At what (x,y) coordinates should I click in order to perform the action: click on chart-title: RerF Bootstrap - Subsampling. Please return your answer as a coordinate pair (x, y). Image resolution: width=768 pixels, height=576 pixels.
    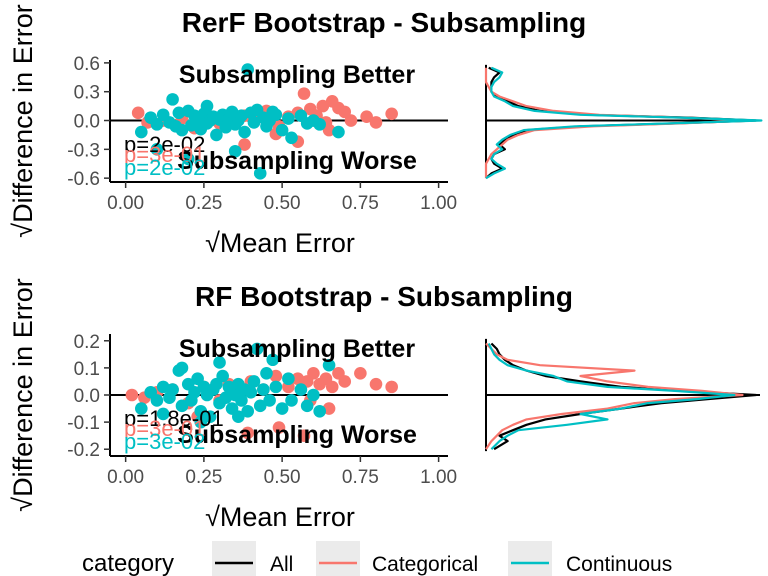
    Looking at the image, I should click on (384, 22).